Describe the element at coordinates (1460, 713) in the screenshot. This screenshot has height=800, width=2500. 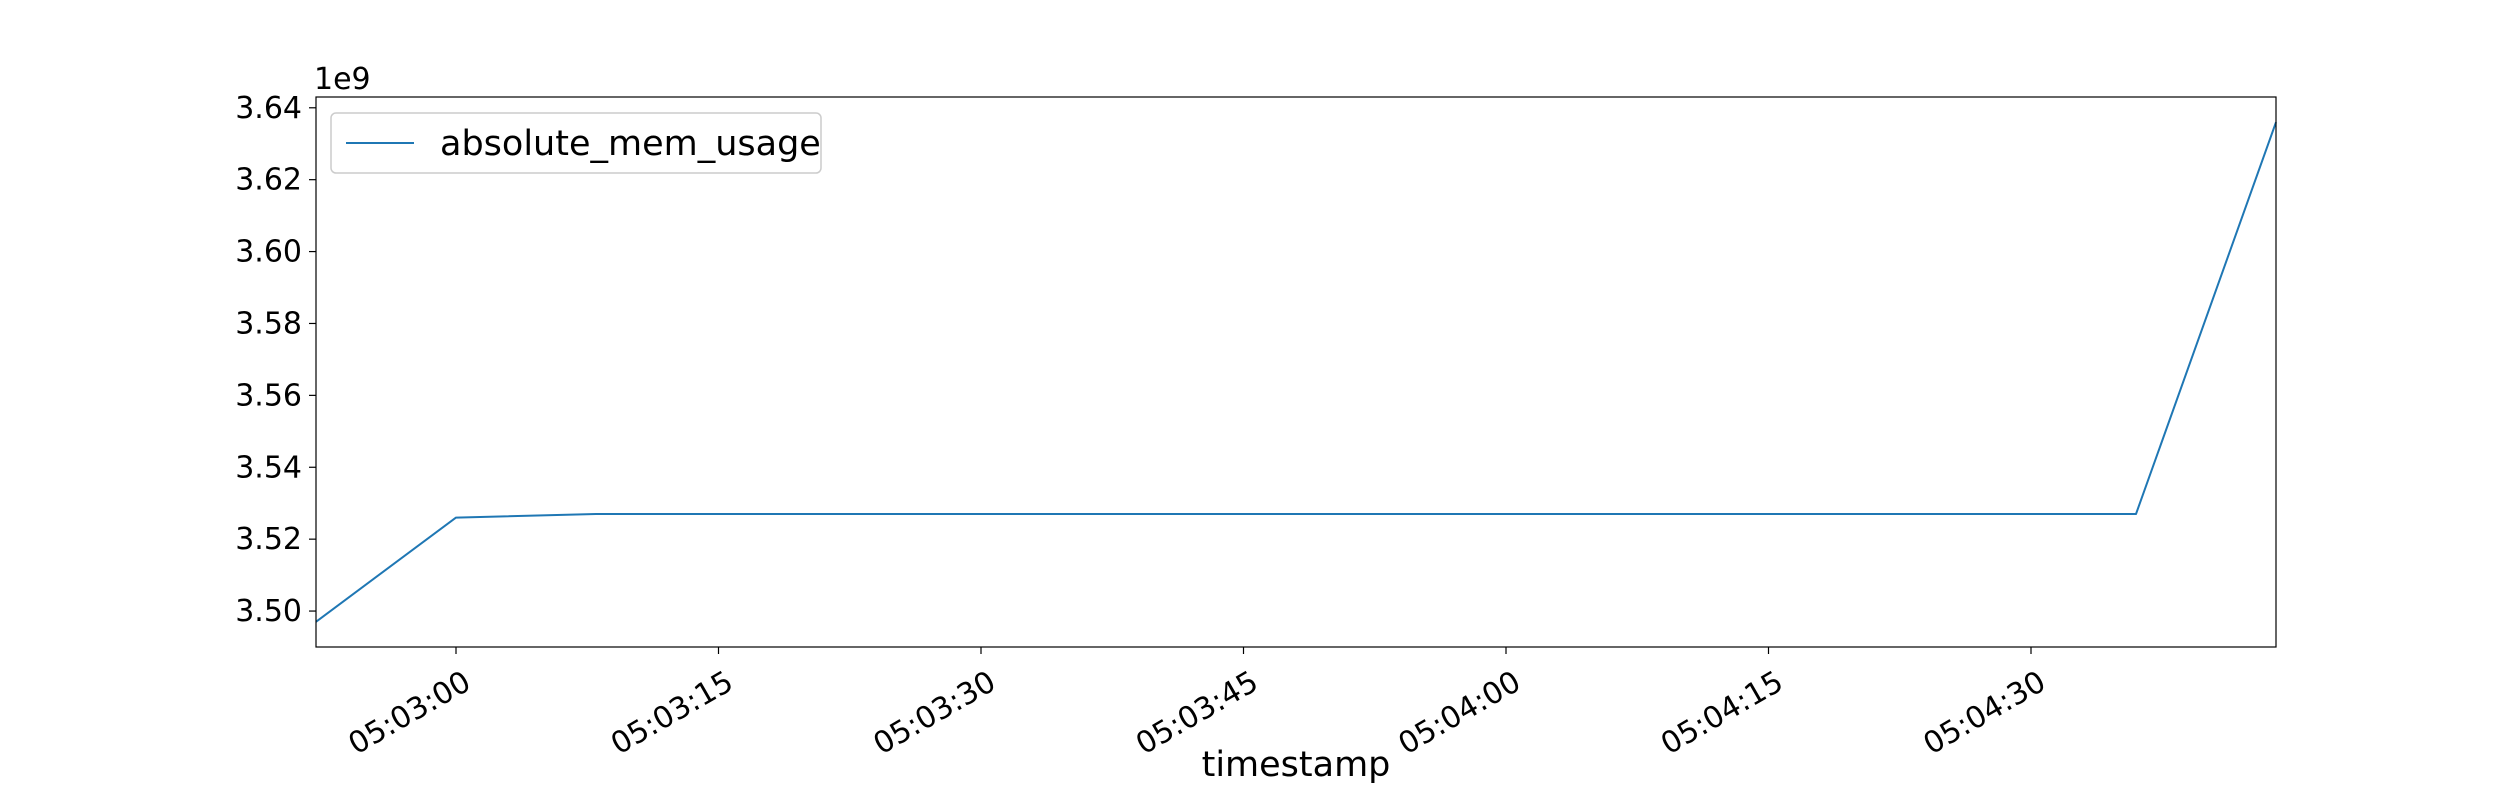
I see `x-tick-label: 05:04:00` at that location.